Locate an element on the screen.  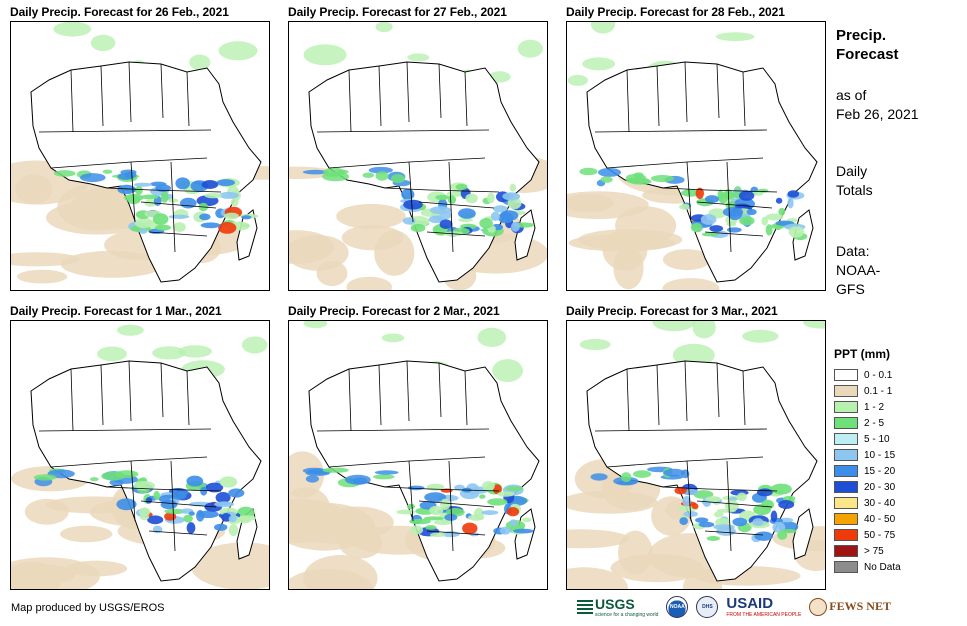
legend-item: 15 - 20 is located at coordinates (867, 471).